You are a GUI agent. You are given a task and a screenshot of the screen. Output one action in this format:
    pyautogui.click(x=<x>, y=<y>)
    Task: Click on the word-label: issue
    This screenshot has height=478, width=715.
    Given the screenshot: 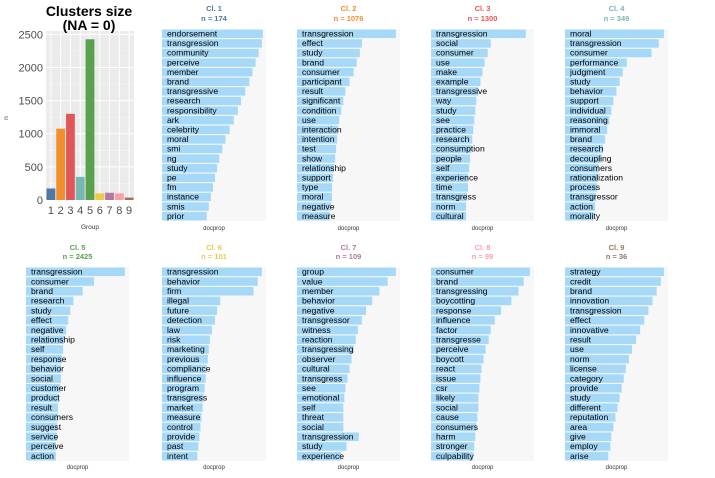 What is the action you would take?
    pyautogui.click(x=446, y=378)
    